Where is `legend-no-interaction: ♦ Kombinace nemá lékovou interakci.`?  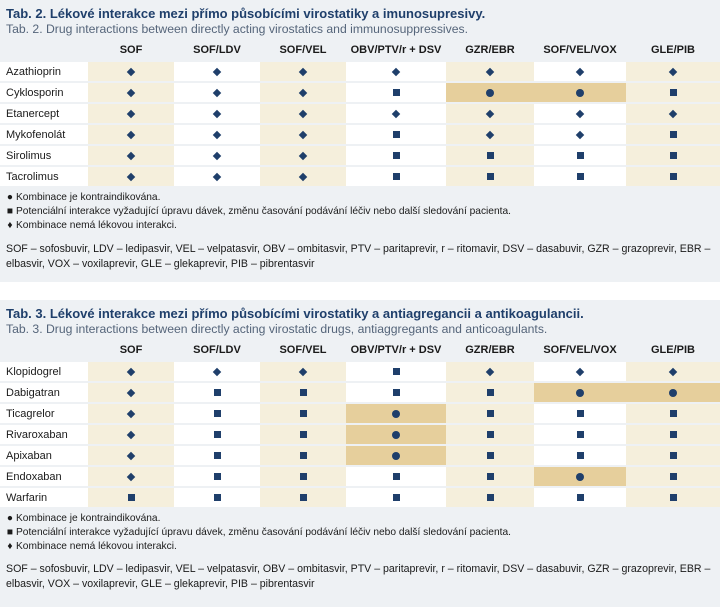 legend-no-interaction: ♦ Kombinace nemá lékovou interakci. is located at coordinates (92, 546).